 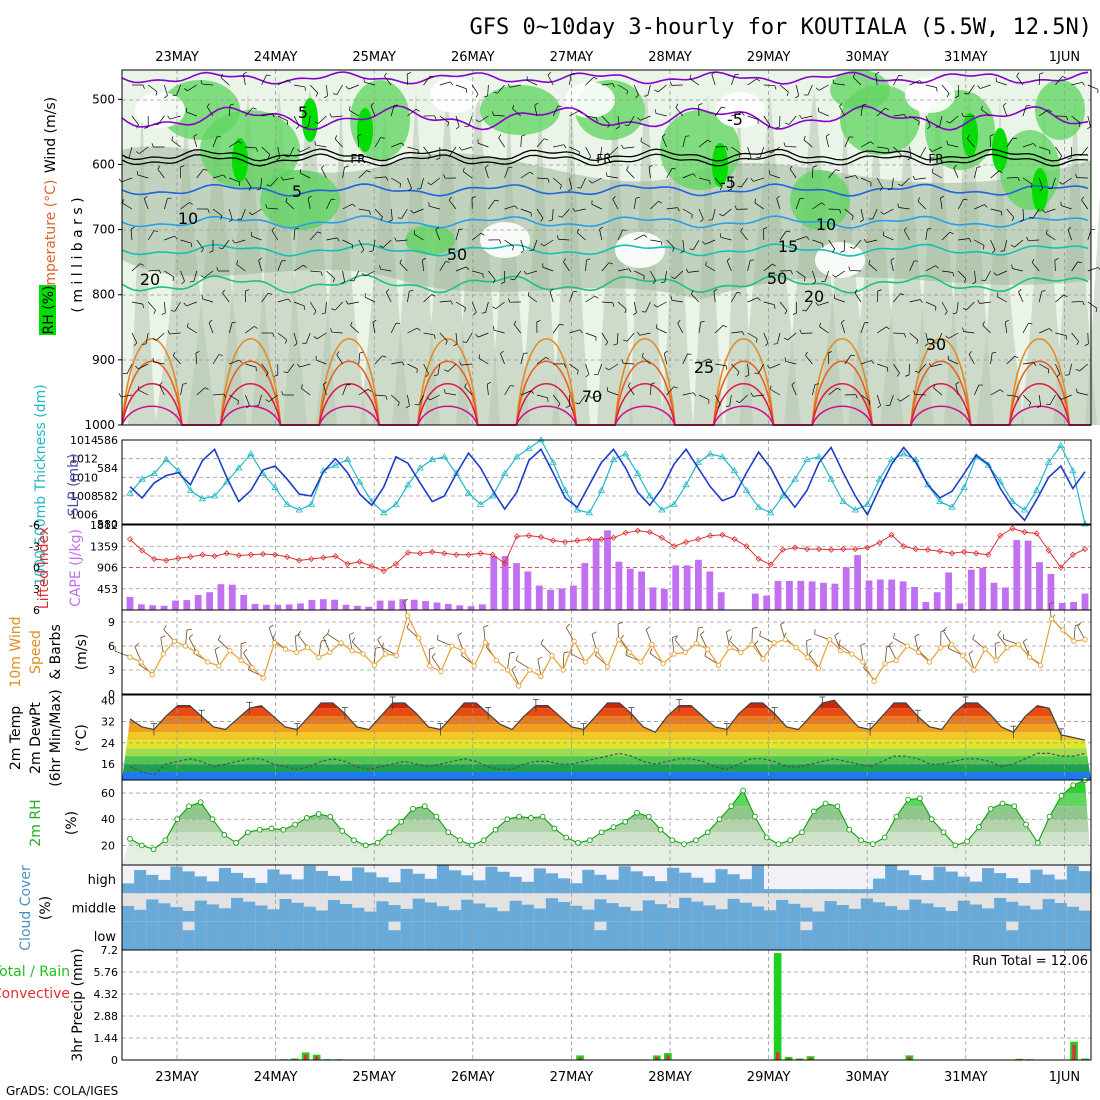 I want to click on wind10m-barb, so click(x=320, y=648).